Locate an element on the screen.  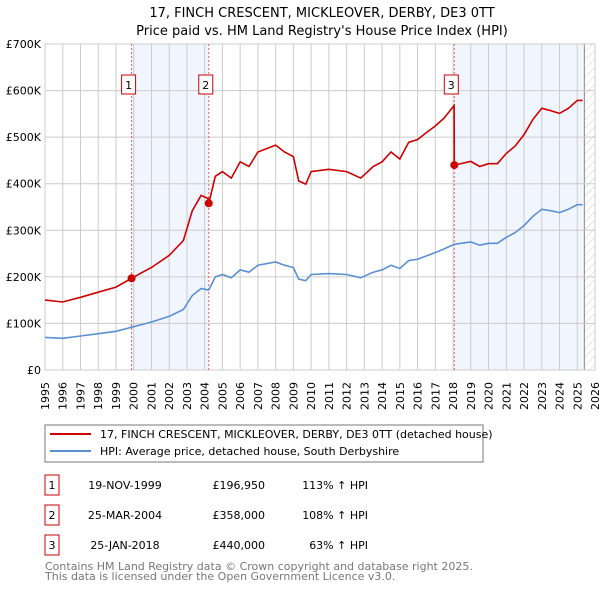
sales-row-price: £196,950 is located at coordinates (239, 485).